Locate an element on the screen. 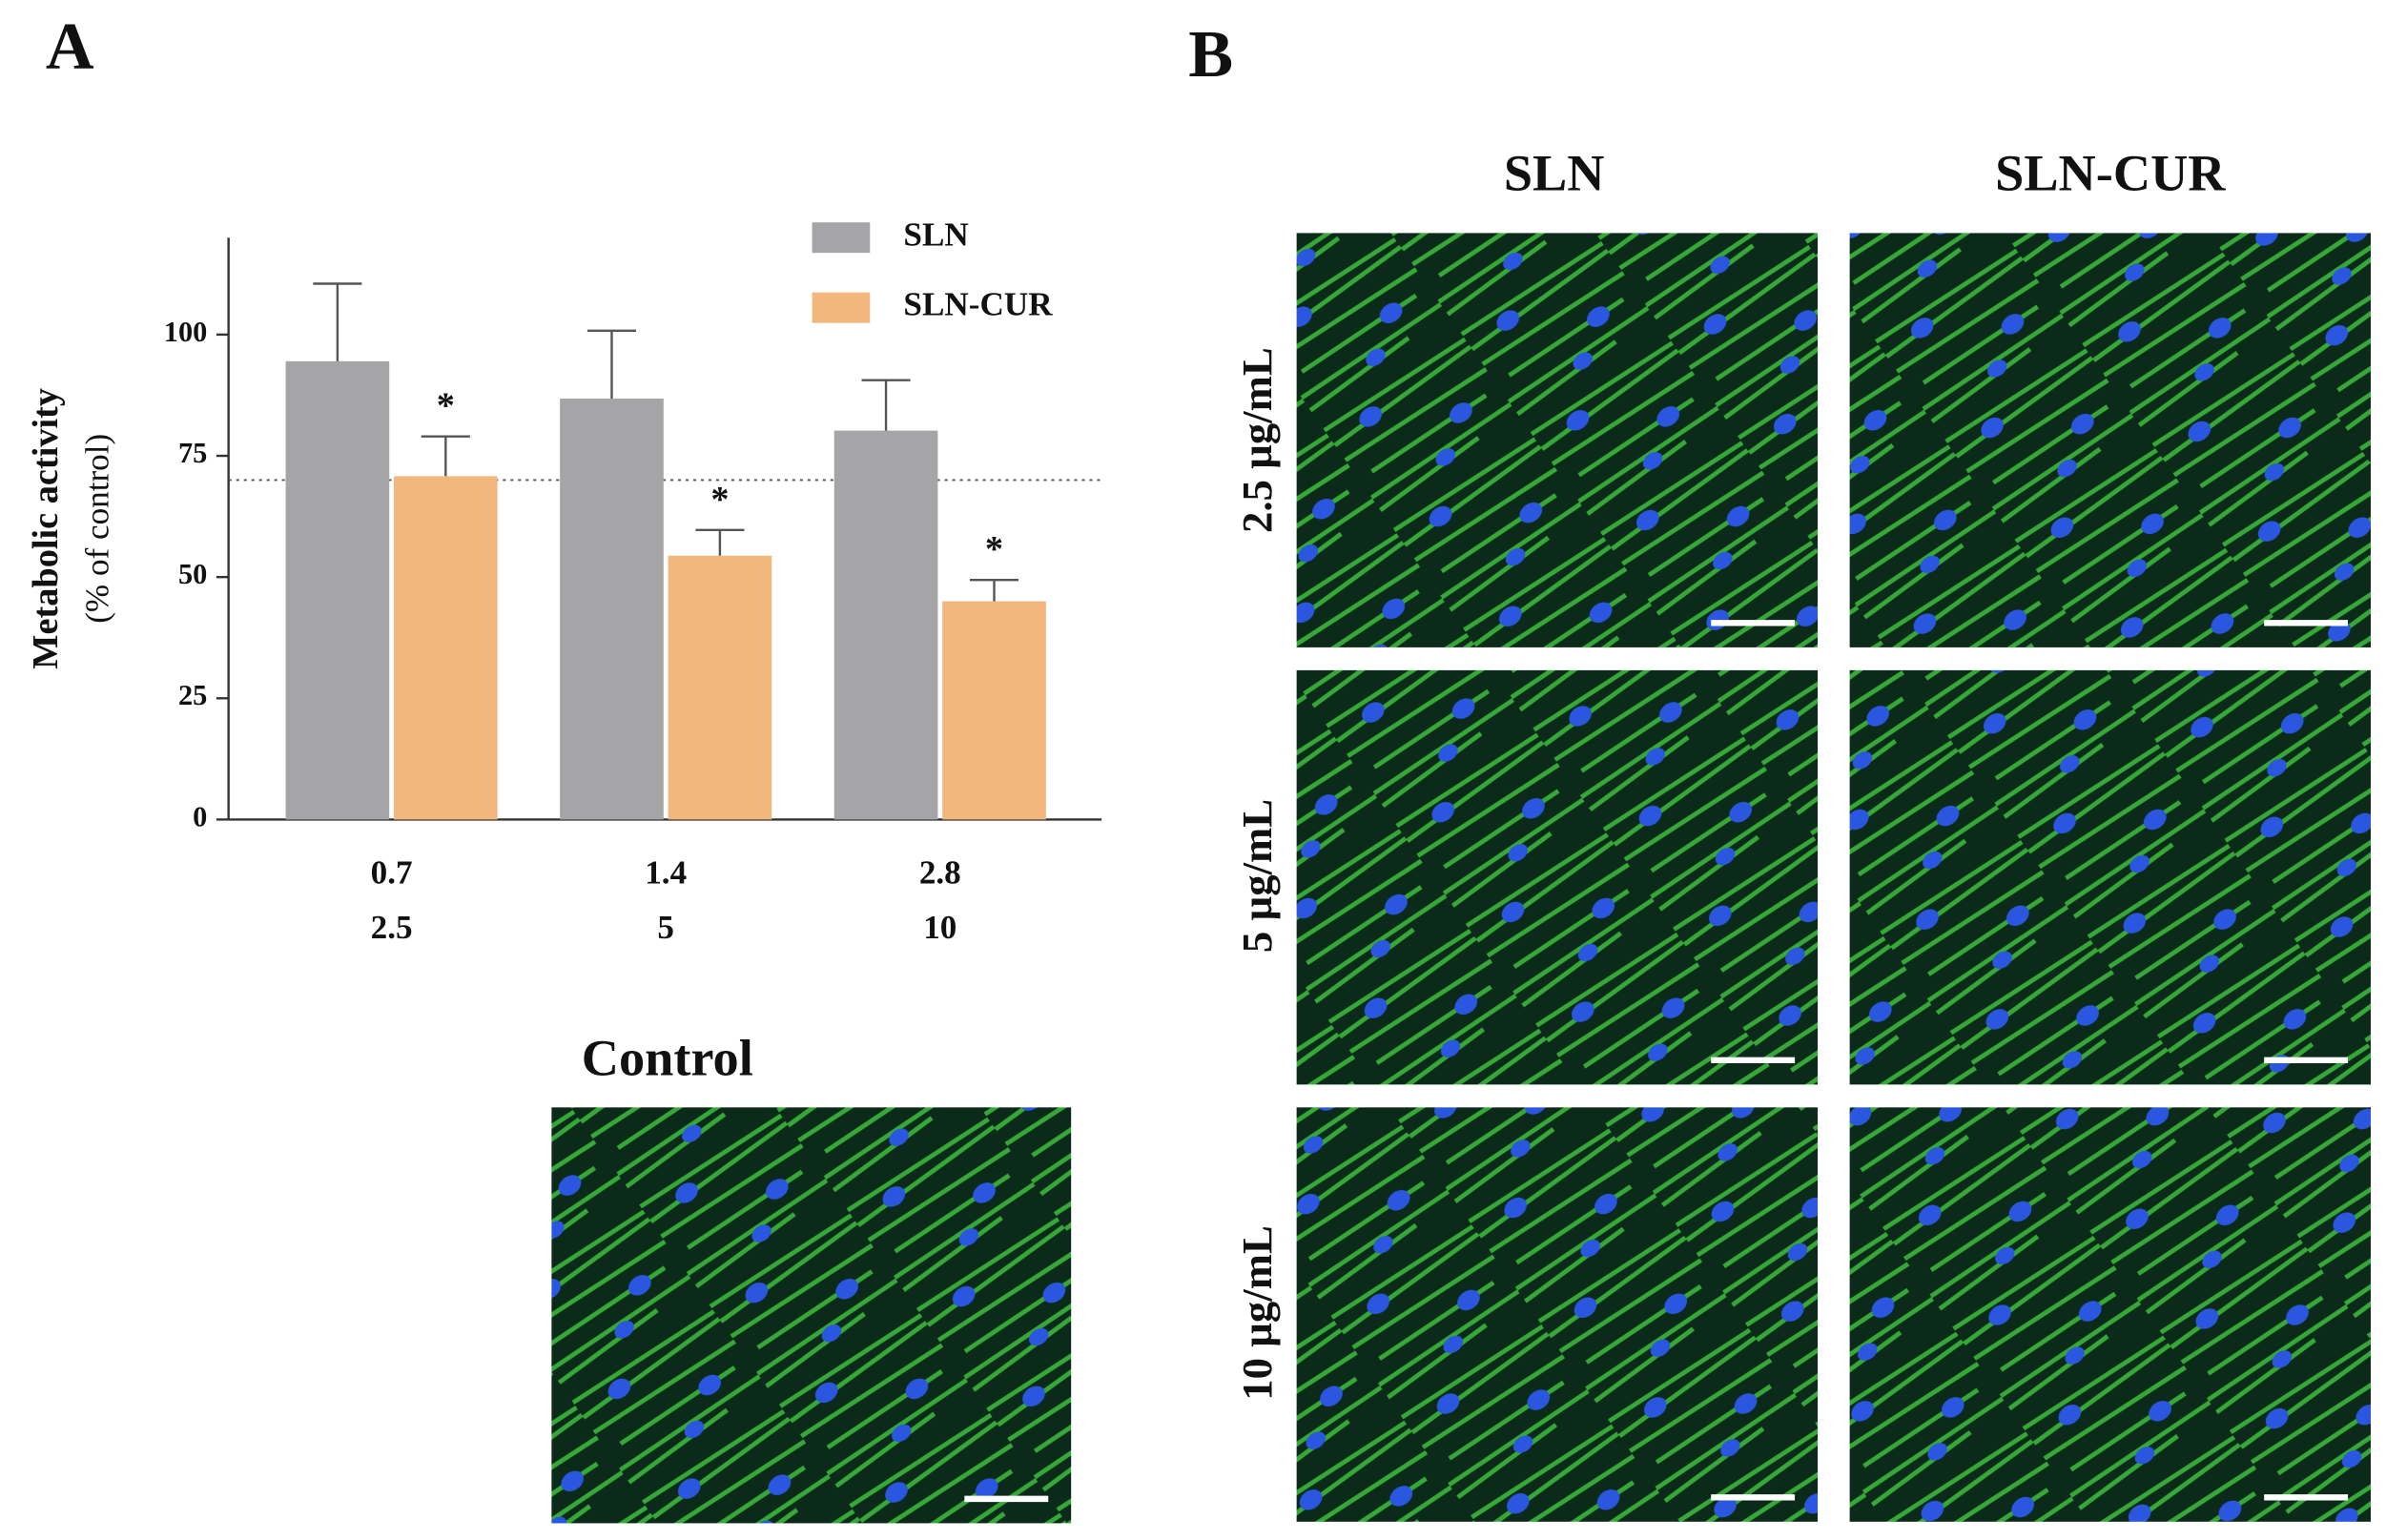 This screenshot has width=2386, height=1540. y-axis-label: (% of control) is located at coordinates (97, 529).